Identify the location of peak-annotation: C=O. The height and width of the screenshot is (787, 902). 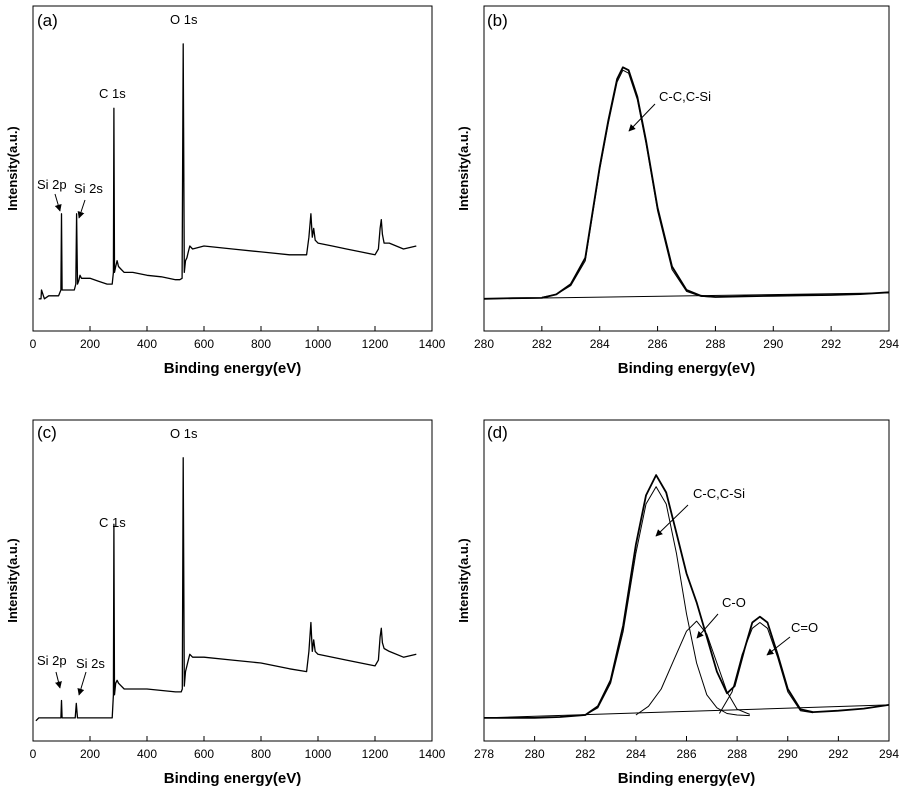
(804, 627).